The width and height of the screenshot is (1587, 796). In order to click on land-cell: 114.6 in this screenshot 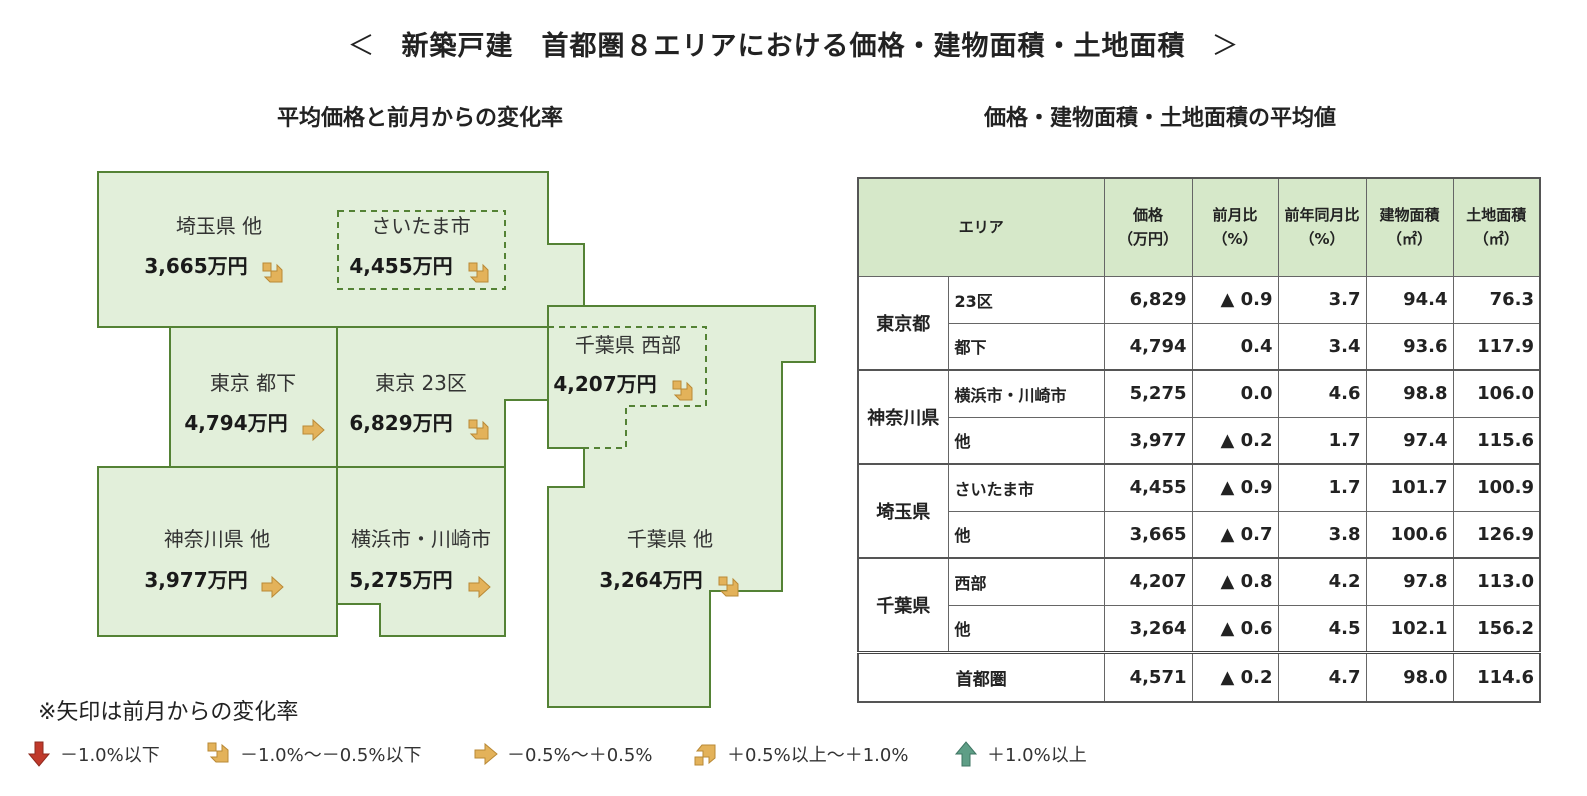, I will do `click(1496, 676)`.